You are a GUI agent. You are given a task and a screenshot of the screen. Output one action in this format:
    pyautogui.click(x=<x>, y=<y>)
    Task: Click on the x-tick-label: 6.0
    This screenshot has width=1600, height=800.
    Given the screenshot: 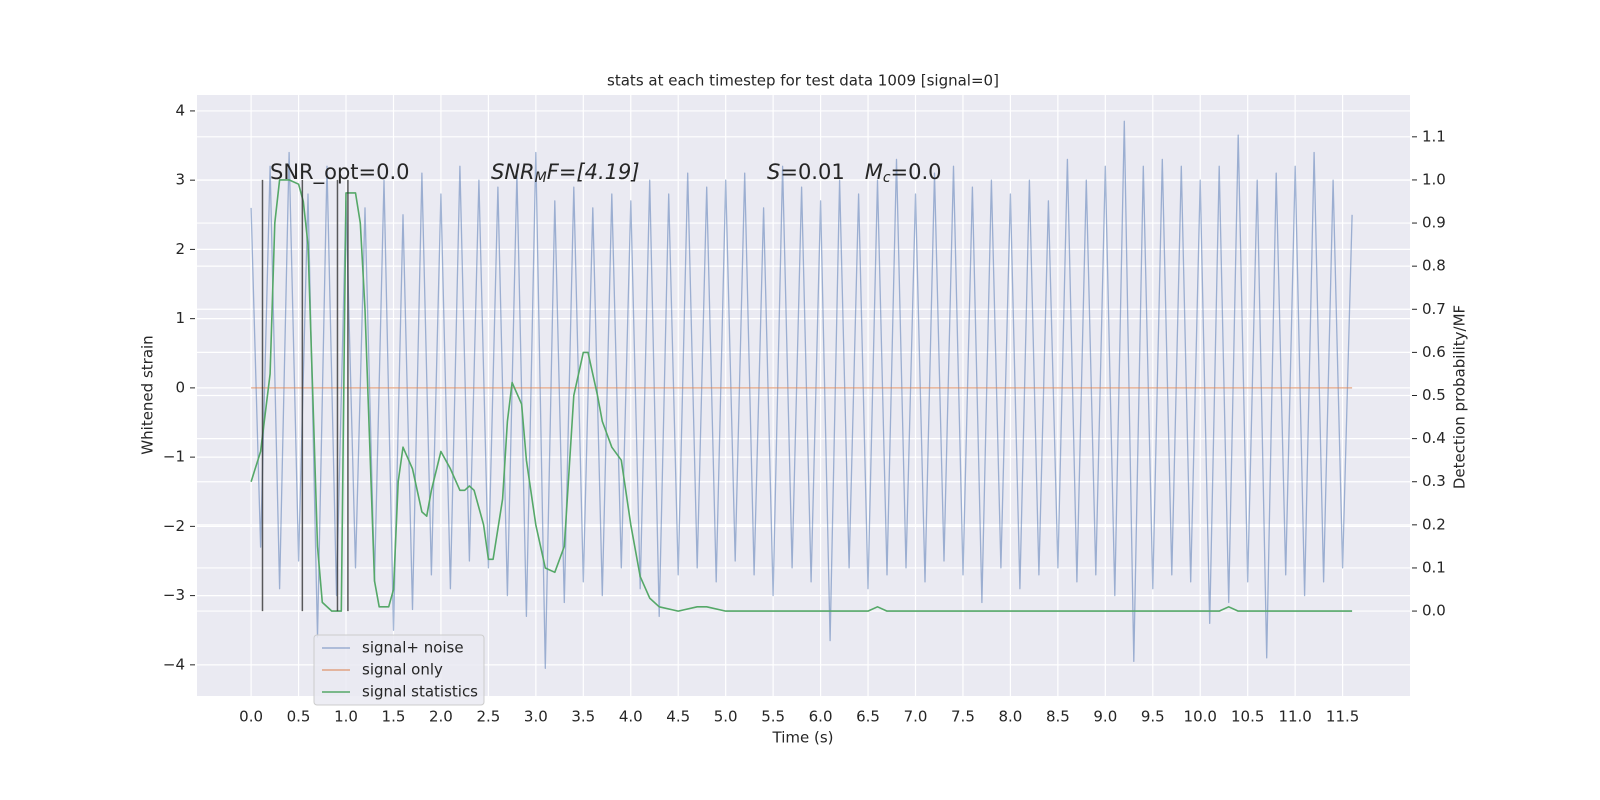 What is the action you would take?
    pyautogui.click(x=821, y=717)
    